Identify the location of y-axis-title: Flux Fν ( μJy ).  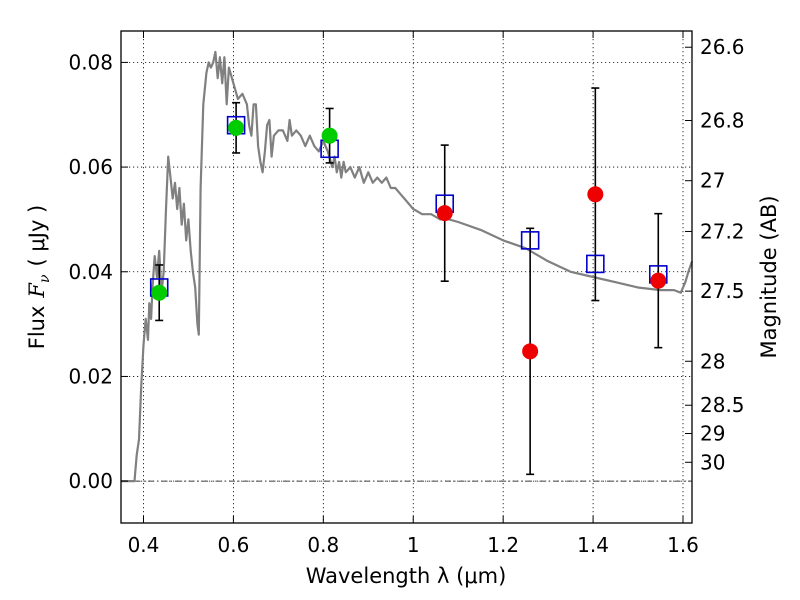
(39, 277).